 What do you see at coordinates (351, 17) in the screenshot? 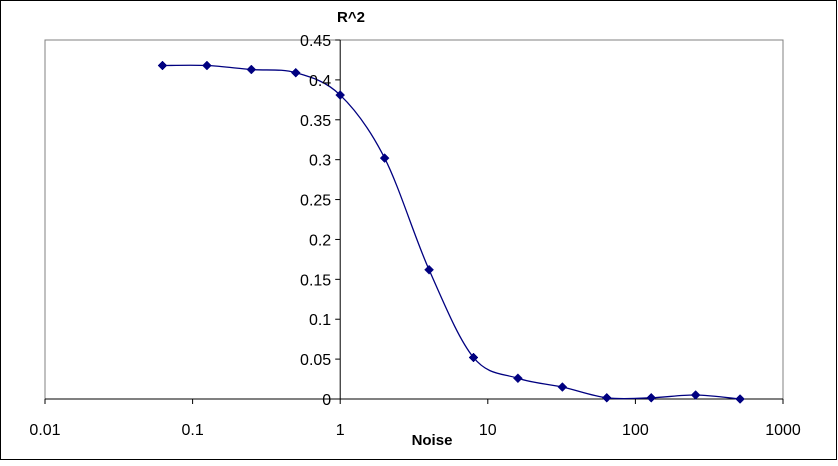
I see `y-axis-title: R^2` at bounding box center [351, 17].